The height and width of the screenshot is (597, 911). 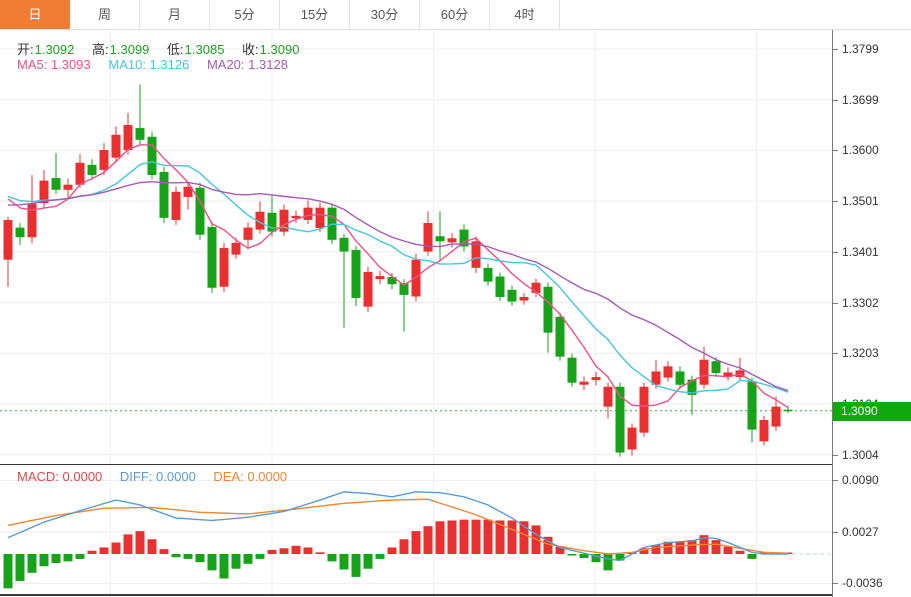 I want to click on bottom-border, so click(x=455, y=595).